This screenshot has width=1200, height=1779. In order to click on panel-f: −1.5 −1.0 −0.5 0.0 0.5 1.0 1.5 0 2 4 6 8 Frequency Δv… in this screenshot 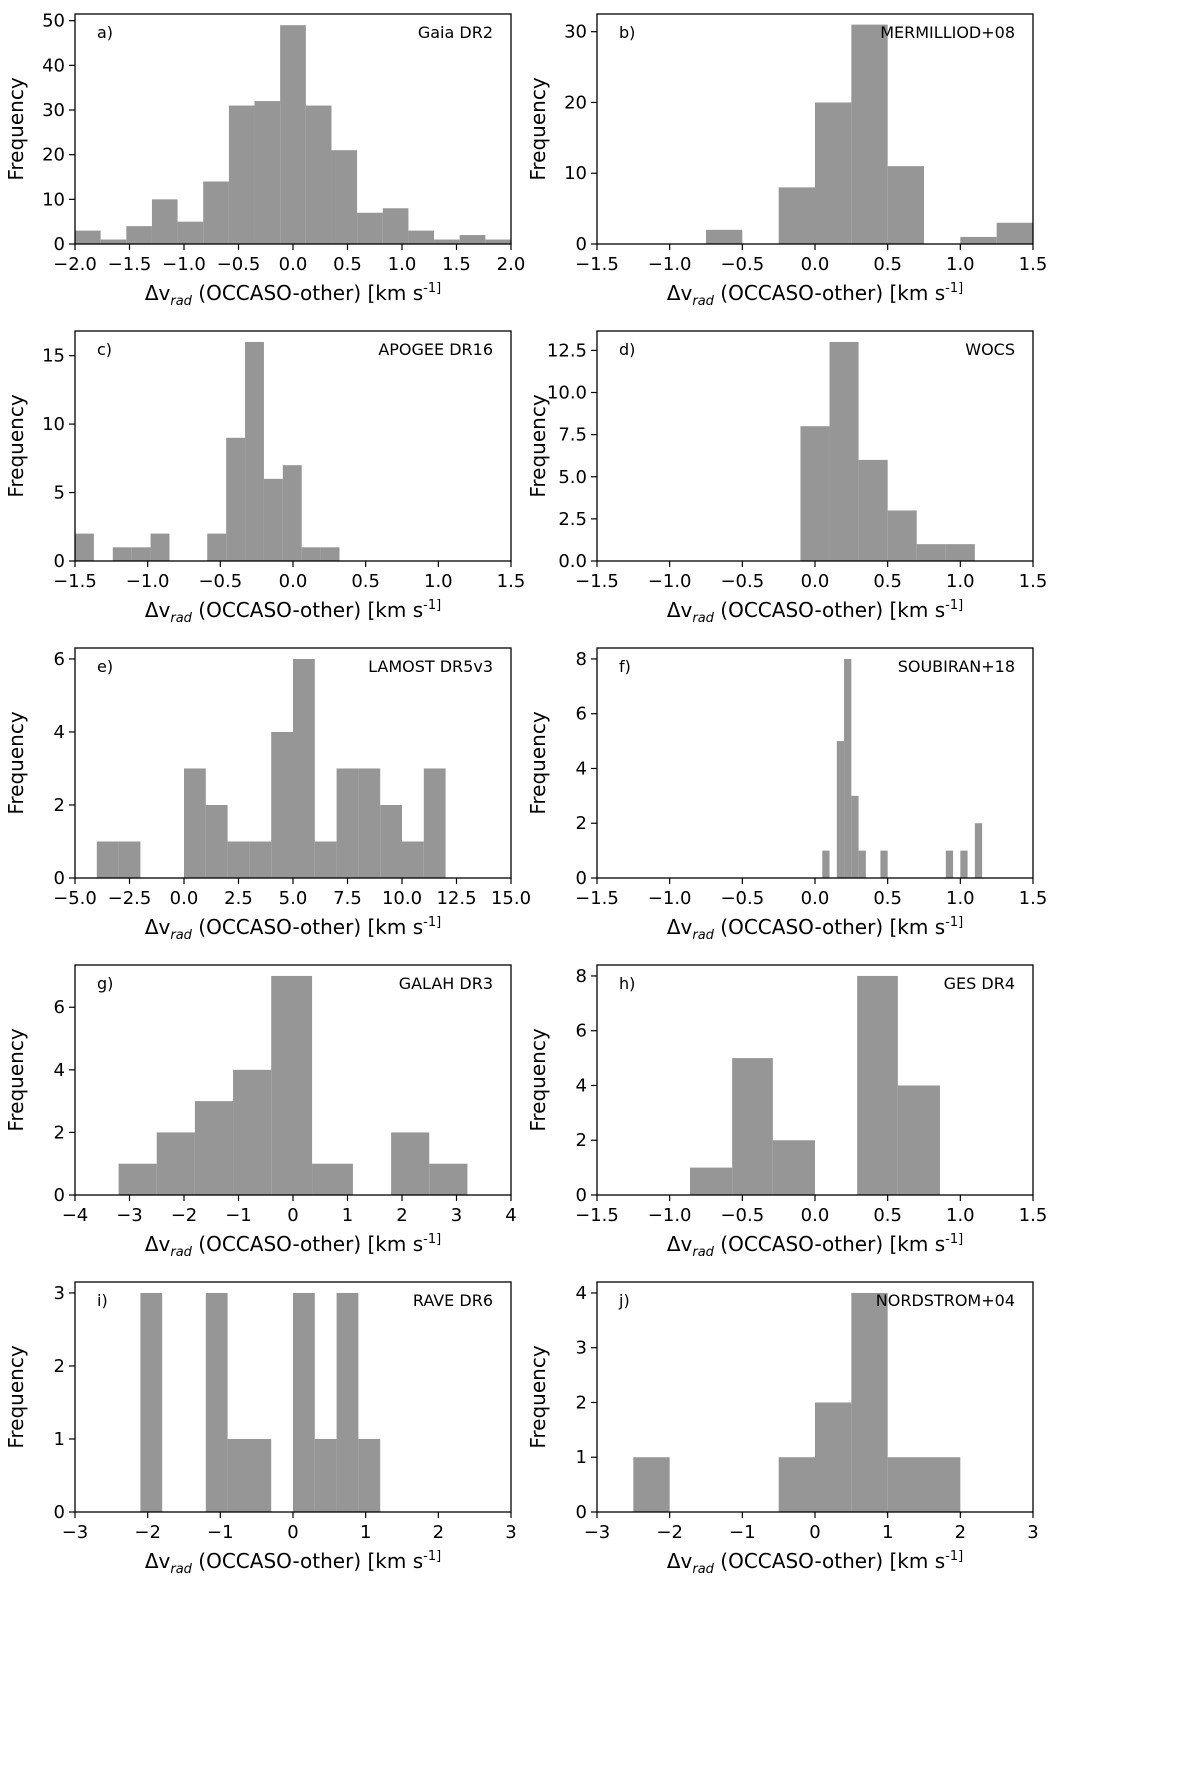, I will do `click(787, 795)`.